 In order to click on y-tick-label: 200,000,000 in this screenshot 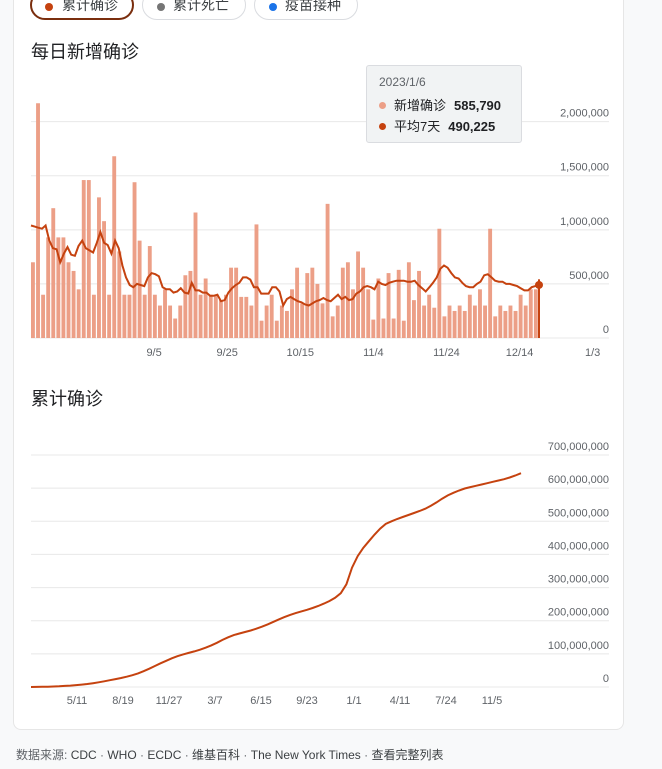, I will do `click(578, 613)`.